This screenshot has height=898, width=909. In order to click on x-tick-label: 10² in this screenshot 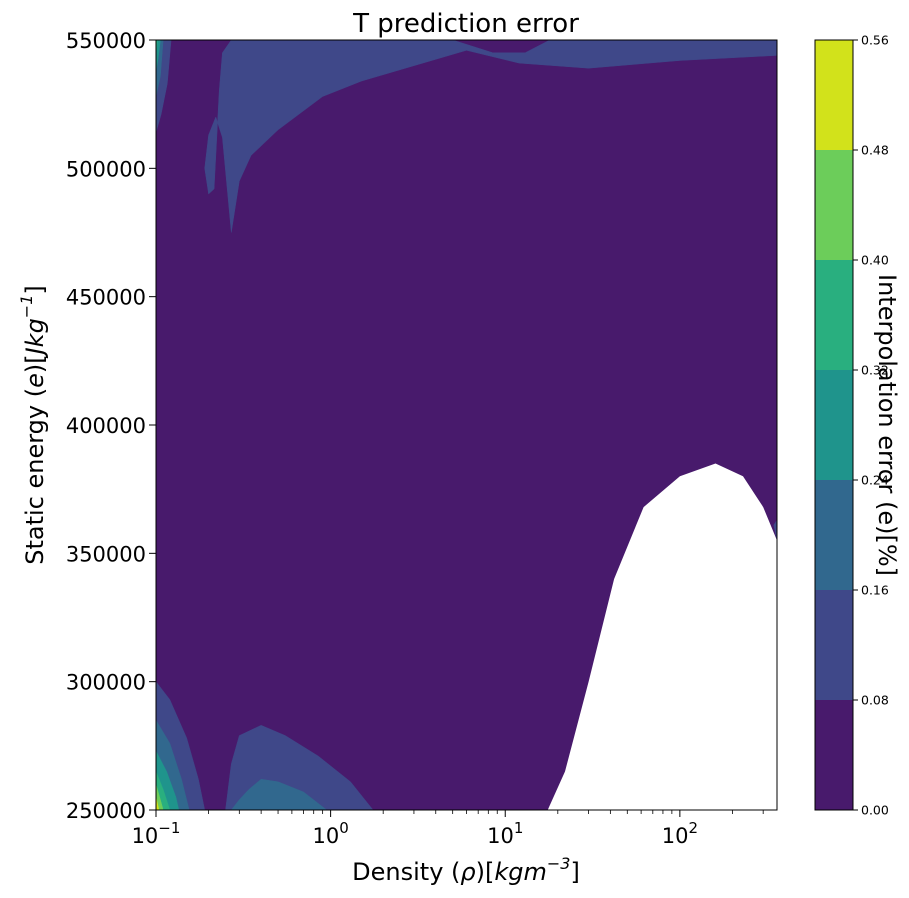, I will do `click(680, 833)`.